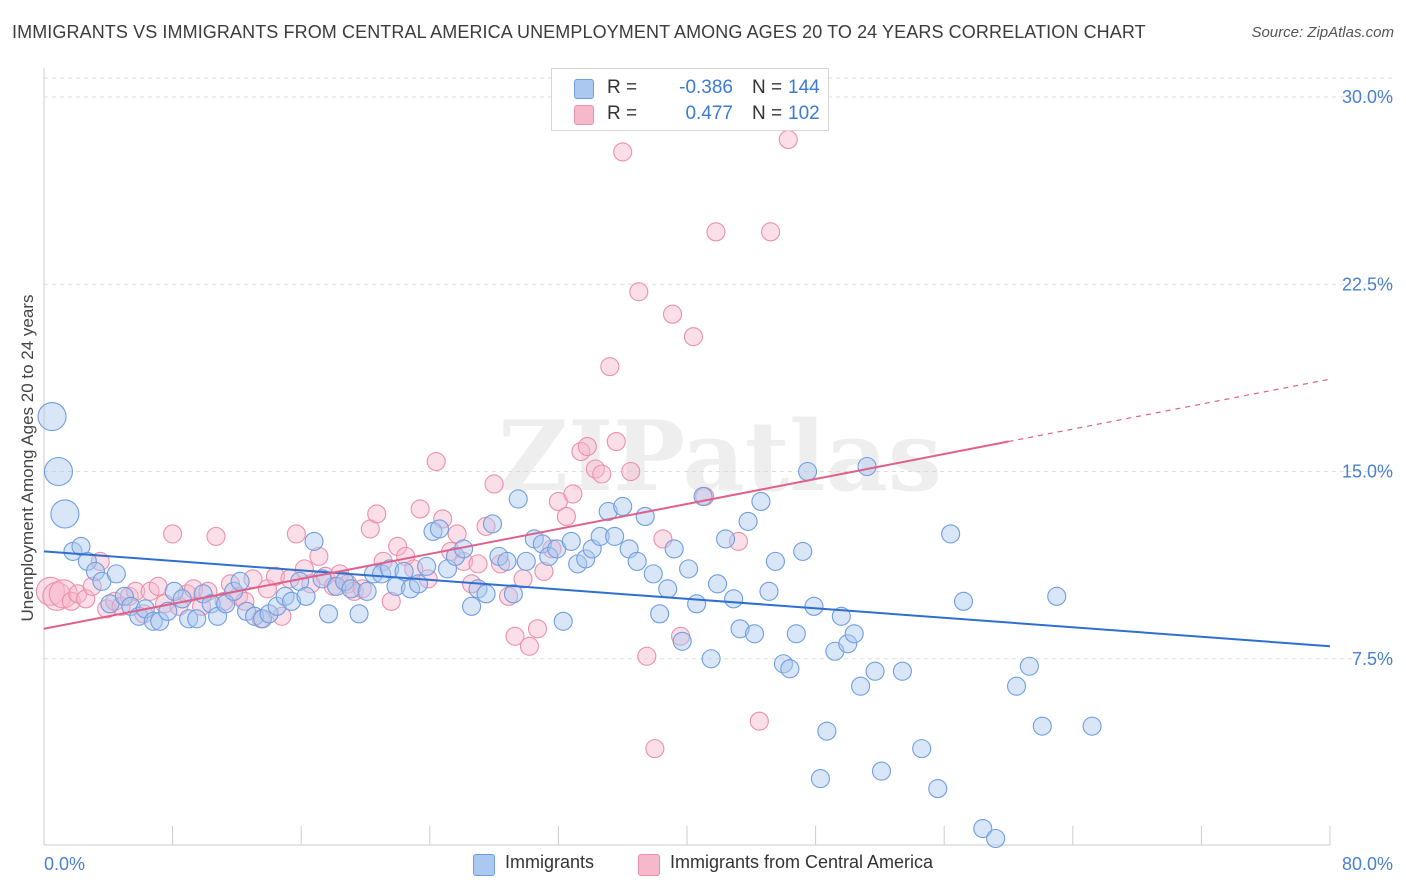  I want to click on y-tick-label: 30.0%, so click(1367, 97).